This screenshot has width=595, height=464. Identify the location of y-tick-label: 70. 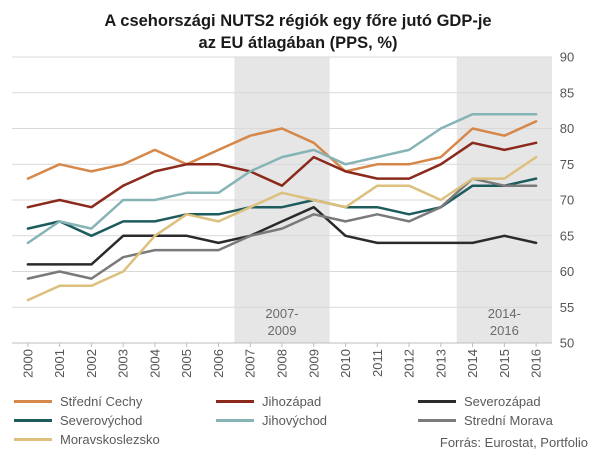
(567, 200).